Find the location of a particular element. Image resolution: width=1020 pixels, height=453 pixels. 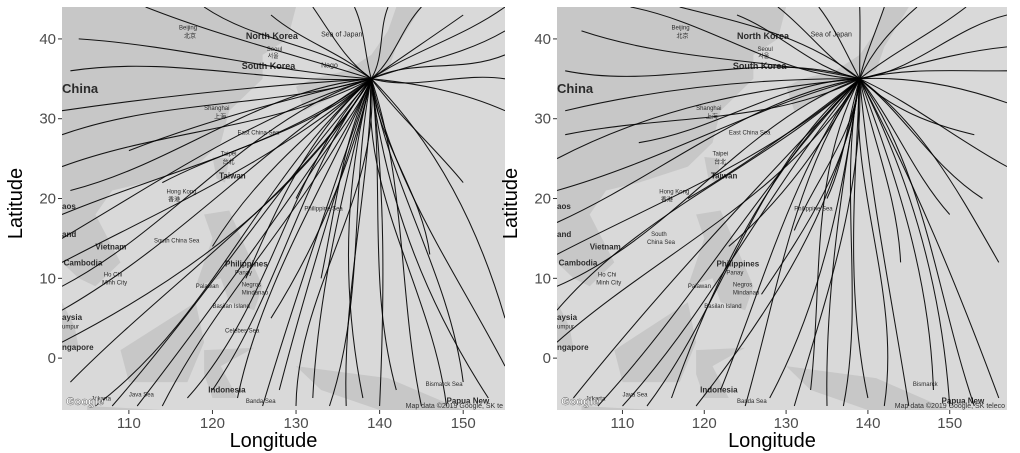

google-logo: Google is located at coordinates (580, 402).